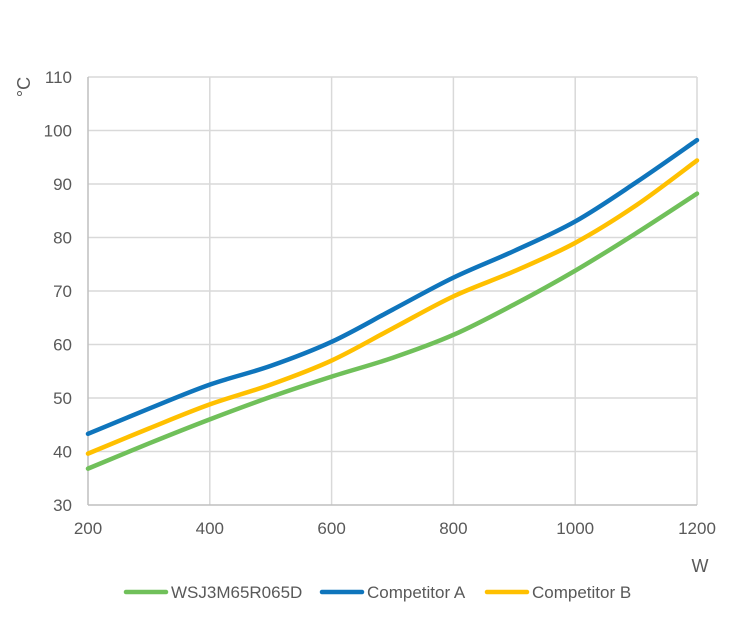 The image size is (741, 632). Describe the element at coordinates (62, 291) in the screenshot. I see `y-tick-label: 70` at that location.